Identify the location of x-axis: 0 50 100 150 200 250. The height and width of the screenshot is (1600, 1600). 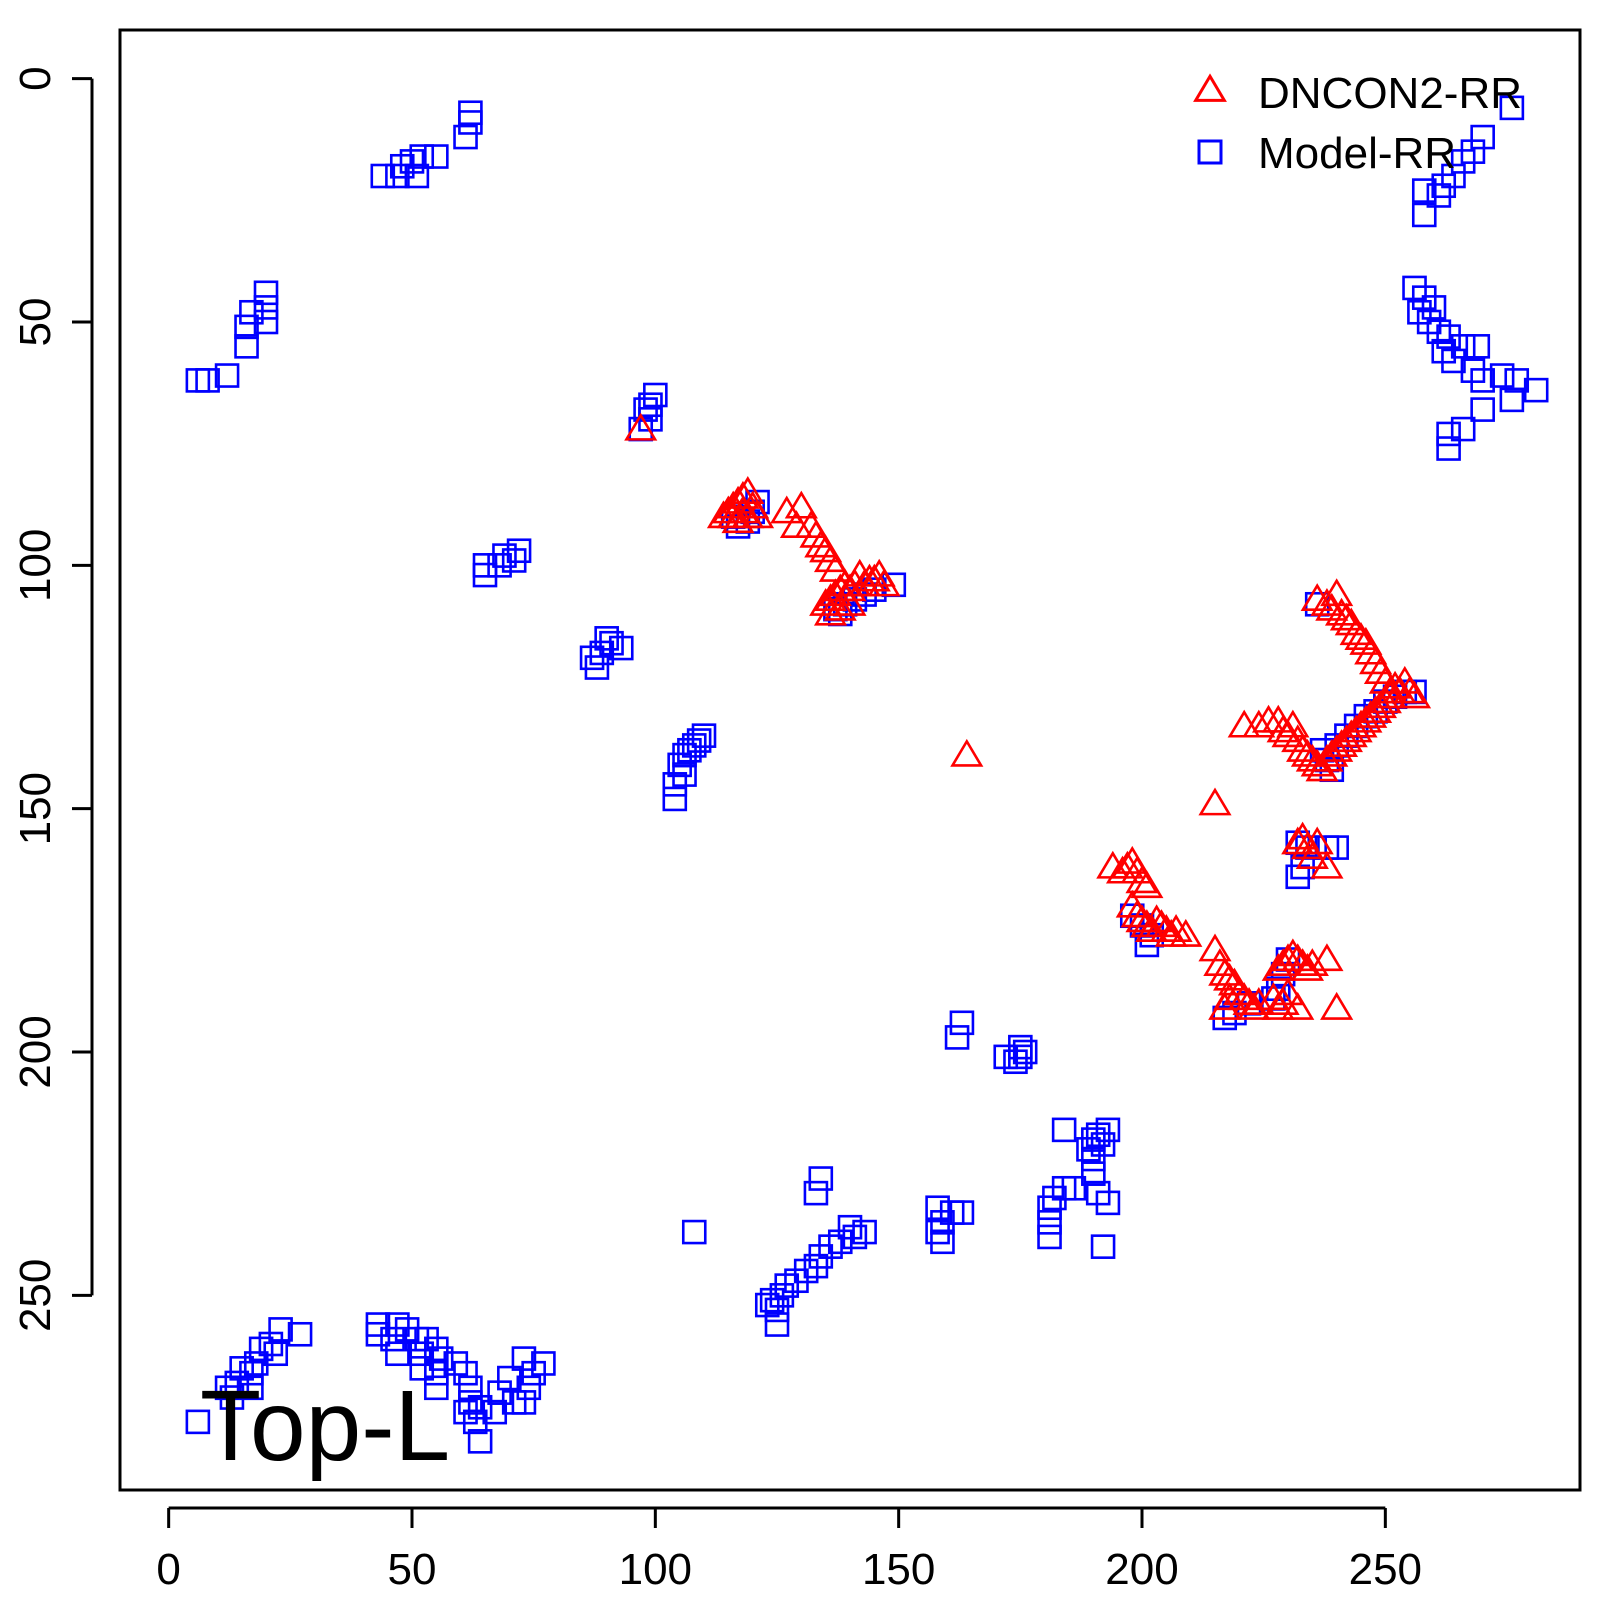
(789, 1550).